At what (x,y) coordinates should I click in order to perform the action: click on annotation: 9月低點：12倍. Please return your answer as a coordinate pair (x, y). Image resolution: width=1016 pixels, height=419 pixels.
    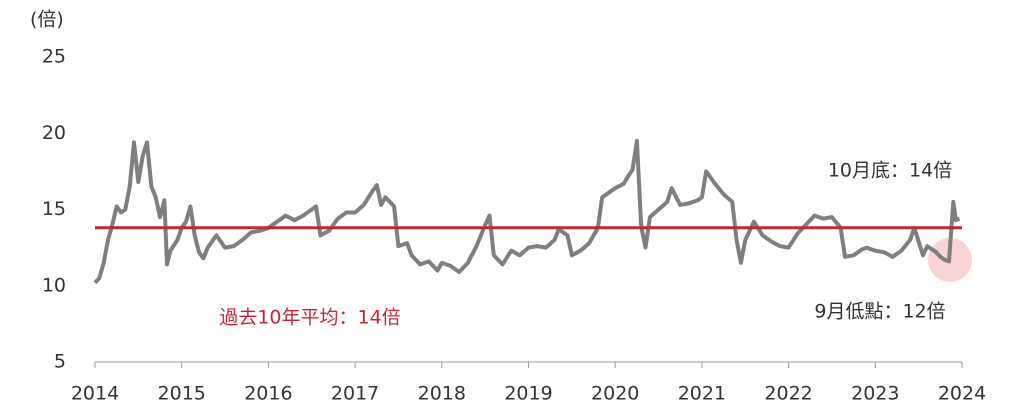
    Looking at the image, I should click on (879, 312).